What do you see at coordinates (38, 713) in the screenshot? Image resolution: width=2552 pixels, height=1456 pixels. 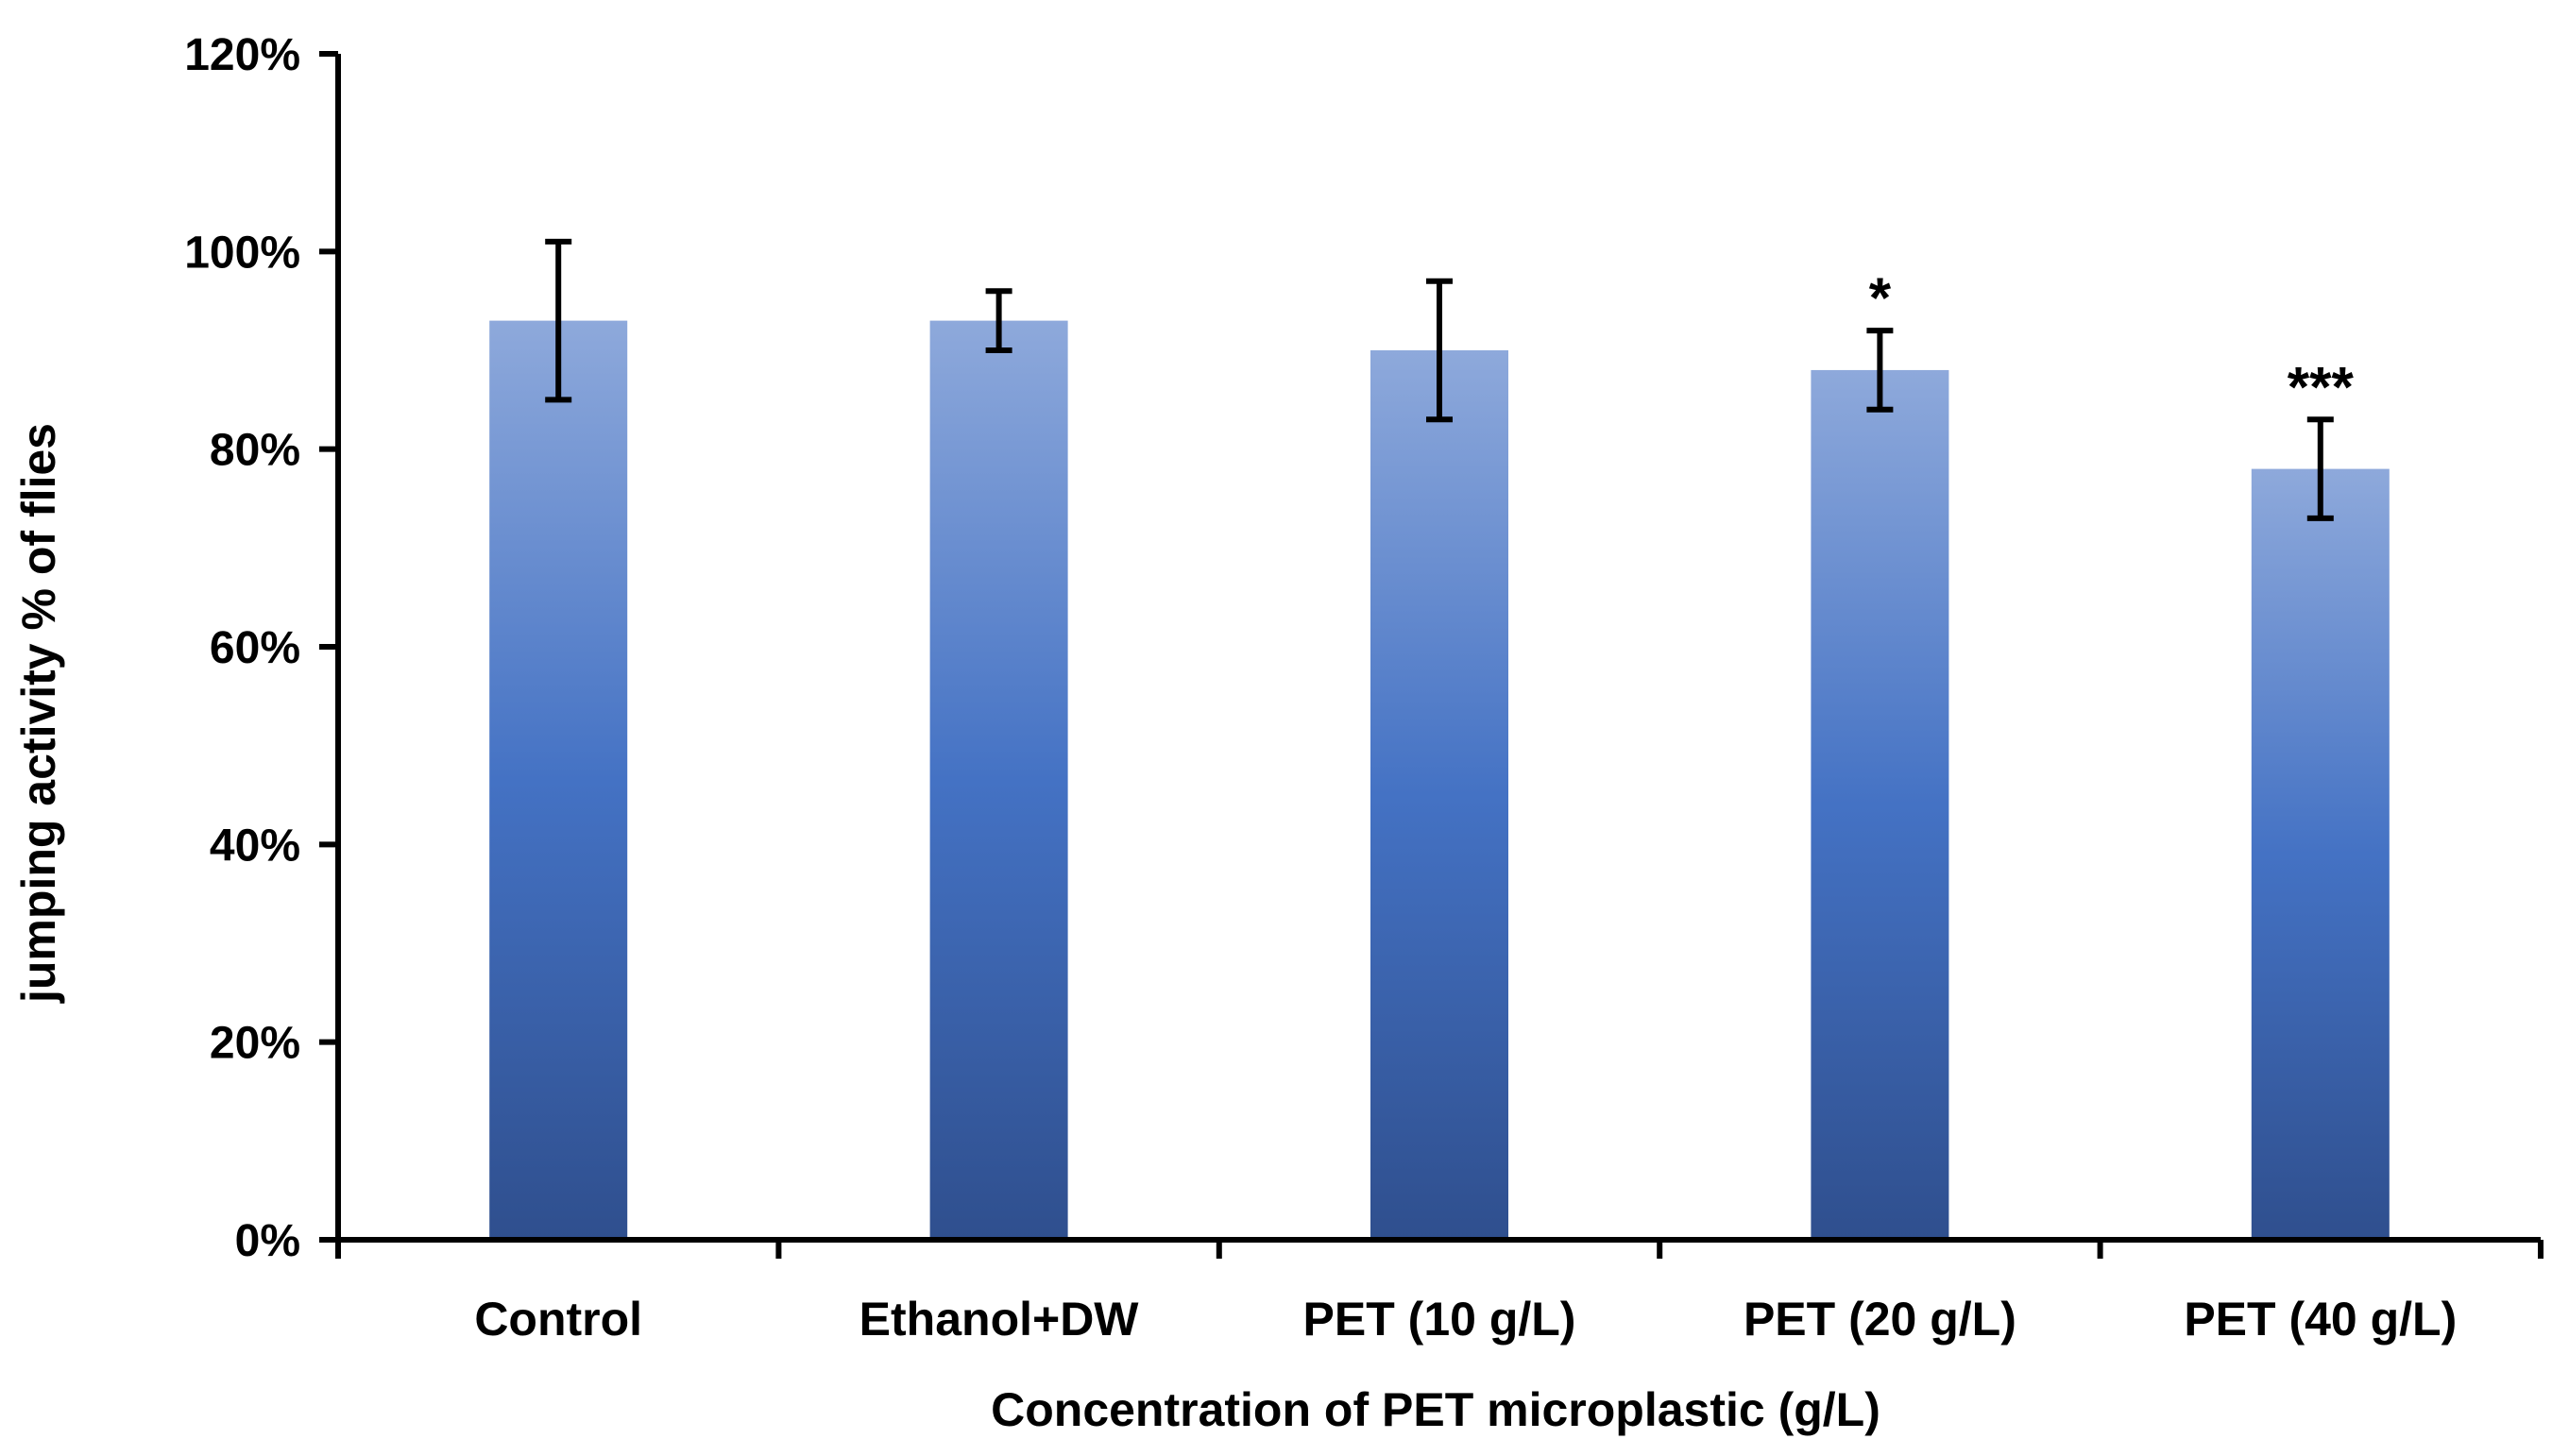 I see `y-axis-title: jumping activity % of flies` at bounding box center [38, 713].